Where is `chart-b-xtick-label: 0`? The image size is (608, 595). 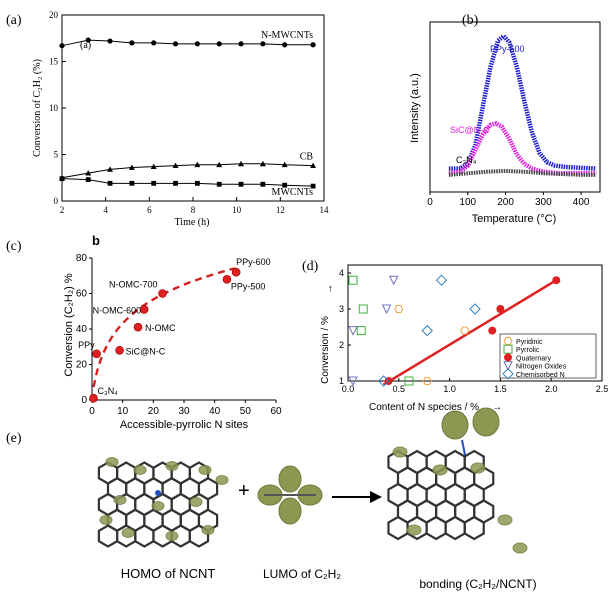 chart-b-xtick-label: 0 is located at coordinates (430, 202).